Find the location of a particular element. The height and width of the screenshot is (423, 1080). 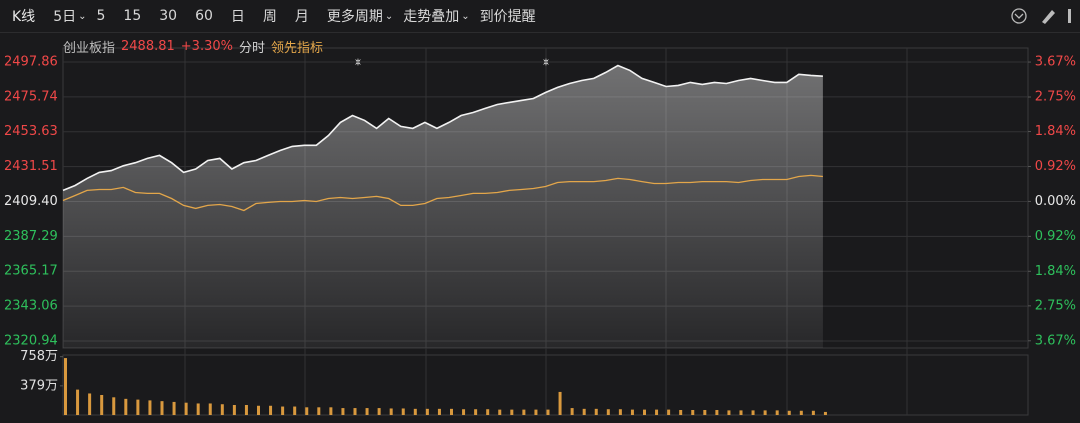

y-tick-label: 2387.29 is located at coordinates (31, 236).